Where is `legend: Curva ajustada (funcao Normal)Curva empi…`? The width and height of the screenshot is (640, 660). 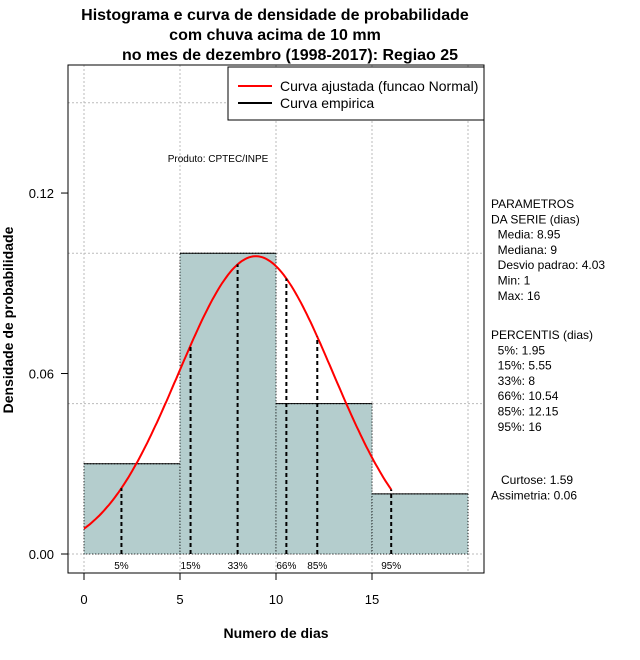 legend: Curva ajustada (funcao Normal)Curva empi… is located at coordinates (356, 93).